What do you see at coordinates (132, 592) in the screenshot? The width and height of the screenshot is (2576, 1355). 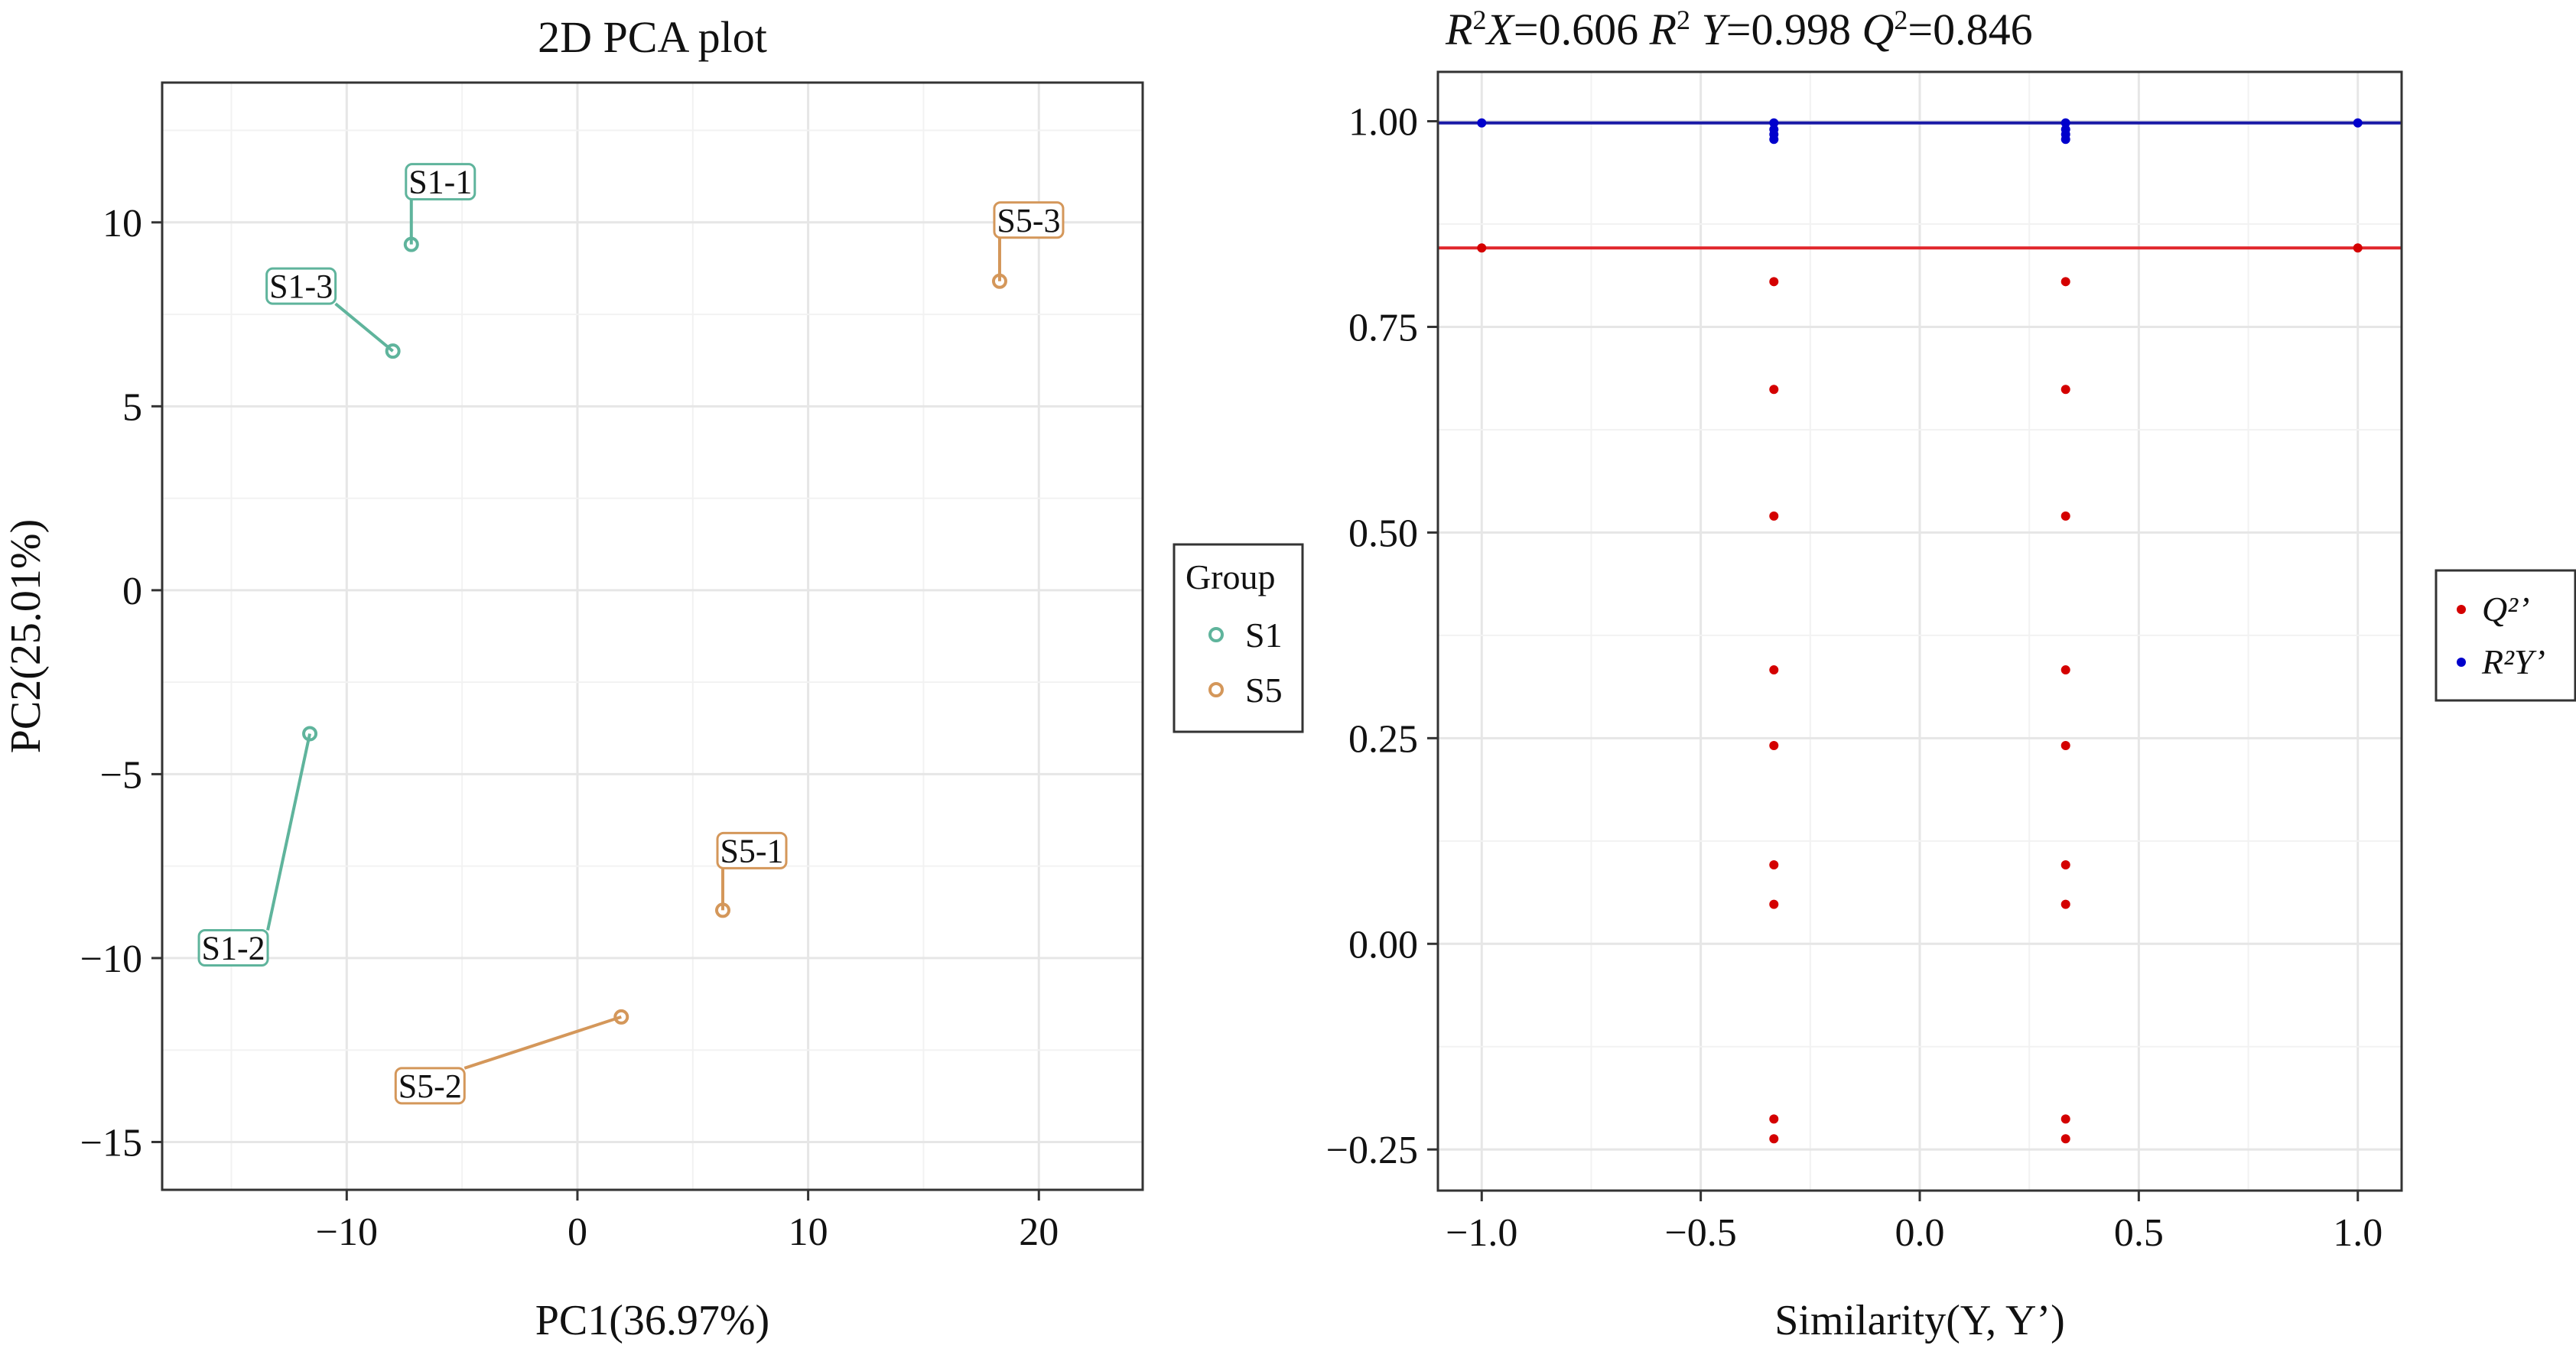 I see `pca-y-tick-label: 0` at bounding box center [132, 592].